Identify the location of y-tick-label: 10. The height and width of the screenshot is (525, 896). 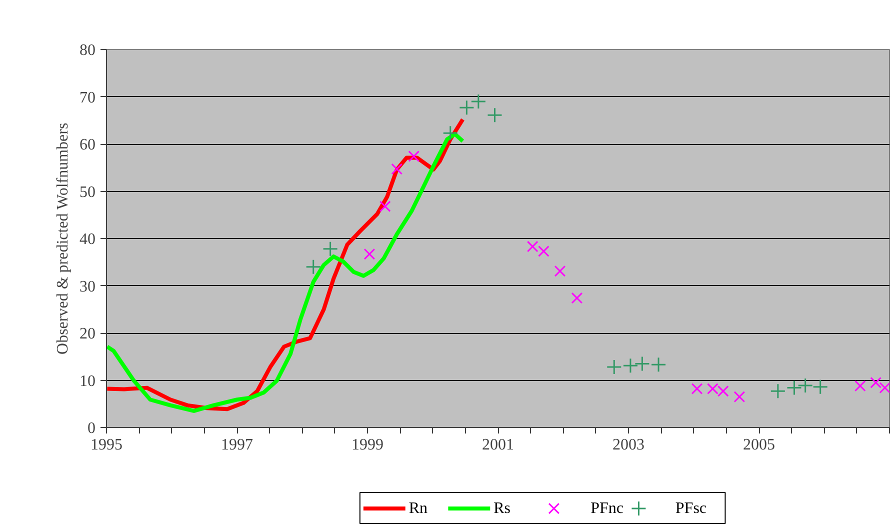
(88, 381).